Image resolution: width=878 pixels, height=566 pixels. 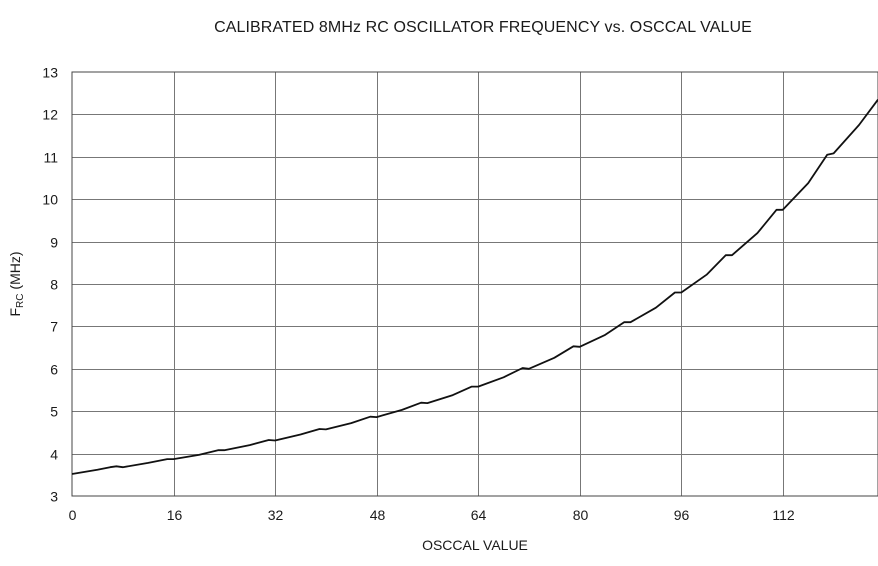 I want to click on x-tick-label: 0, so click(x=73, y=515).